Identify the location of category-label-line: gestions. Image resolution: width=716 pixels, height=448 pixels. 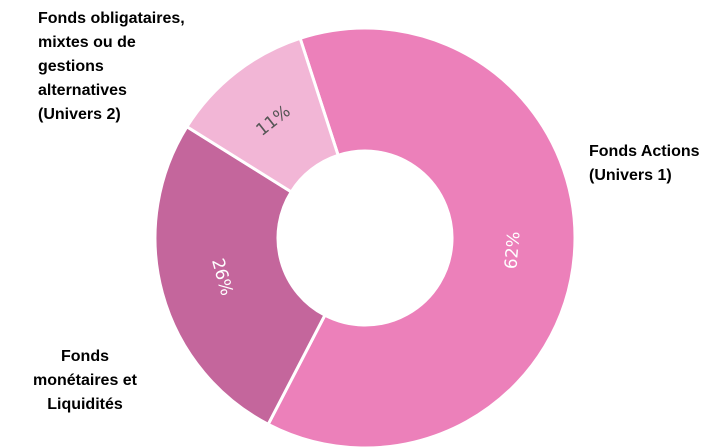
(71, 66).